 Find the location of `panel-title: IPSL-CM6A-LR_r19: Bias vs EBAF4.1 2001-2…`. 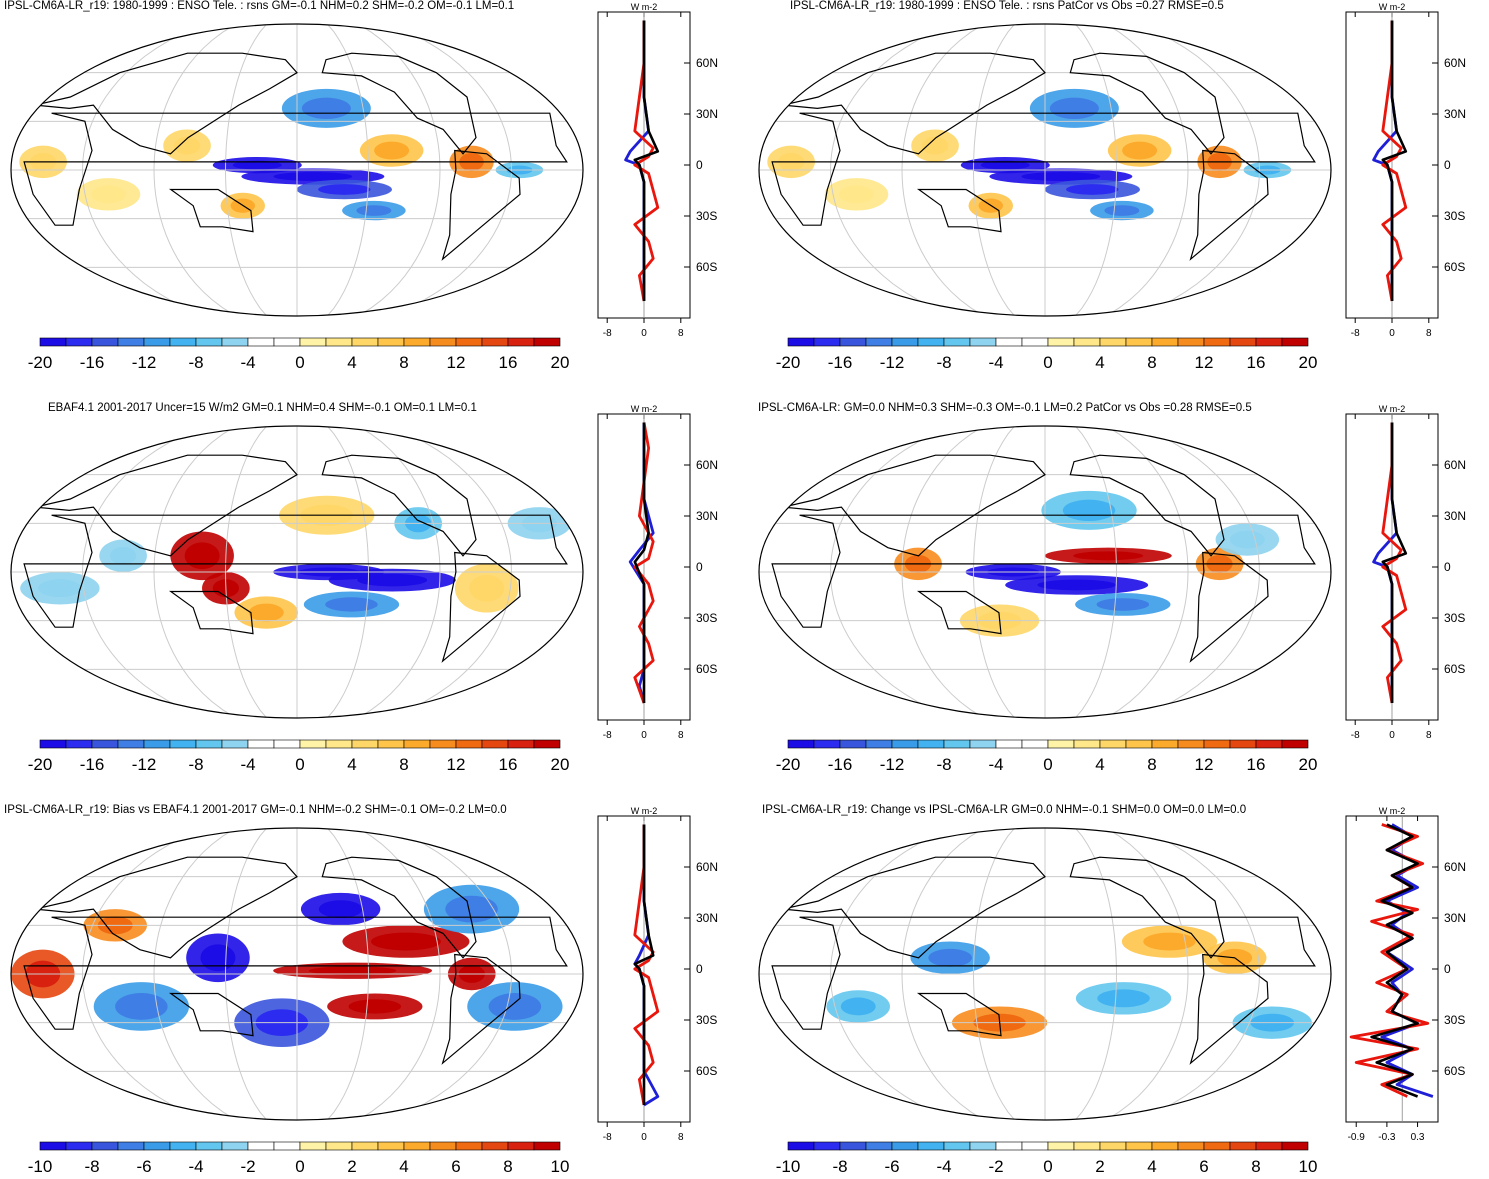

panel-title: IPSL-CM6A-LR_r19: Bias vs EBAF4.1 2001-2… is located at coordinates (255, 810).